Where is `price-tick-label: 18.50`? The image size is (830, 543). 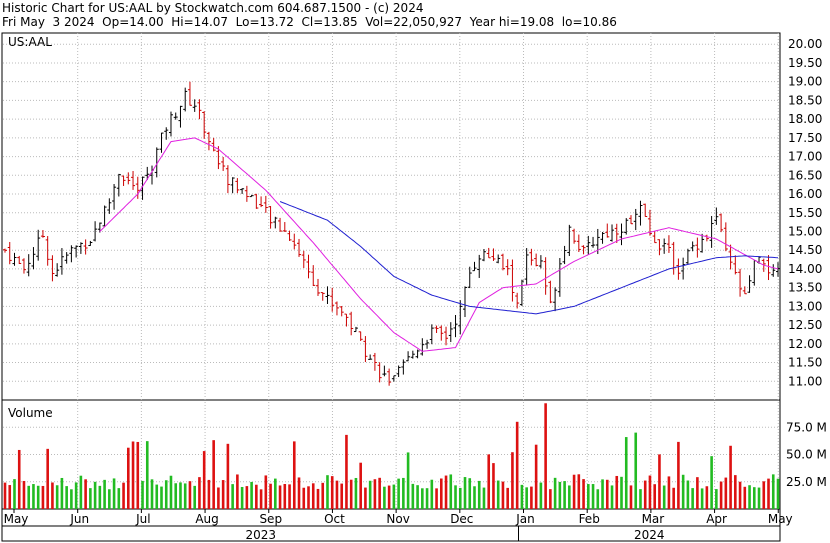
price-tick-label: 18.50 is located at coordinates (805, 100).